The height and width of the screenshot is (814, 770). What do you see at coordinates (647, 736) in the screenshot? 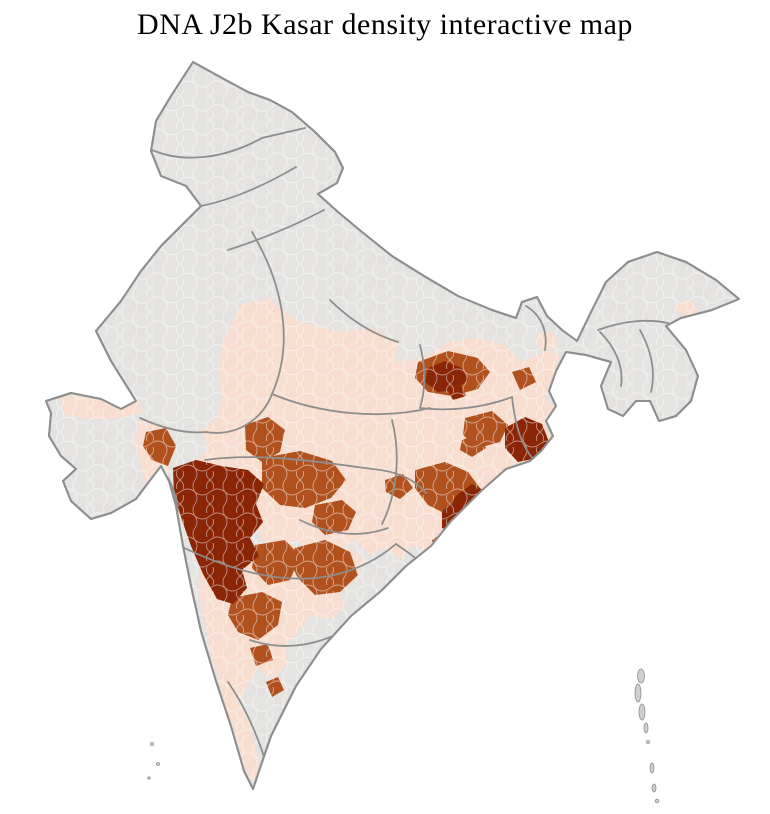
I see `andaman-nicobar-islands` at bounding box center [647, 736].